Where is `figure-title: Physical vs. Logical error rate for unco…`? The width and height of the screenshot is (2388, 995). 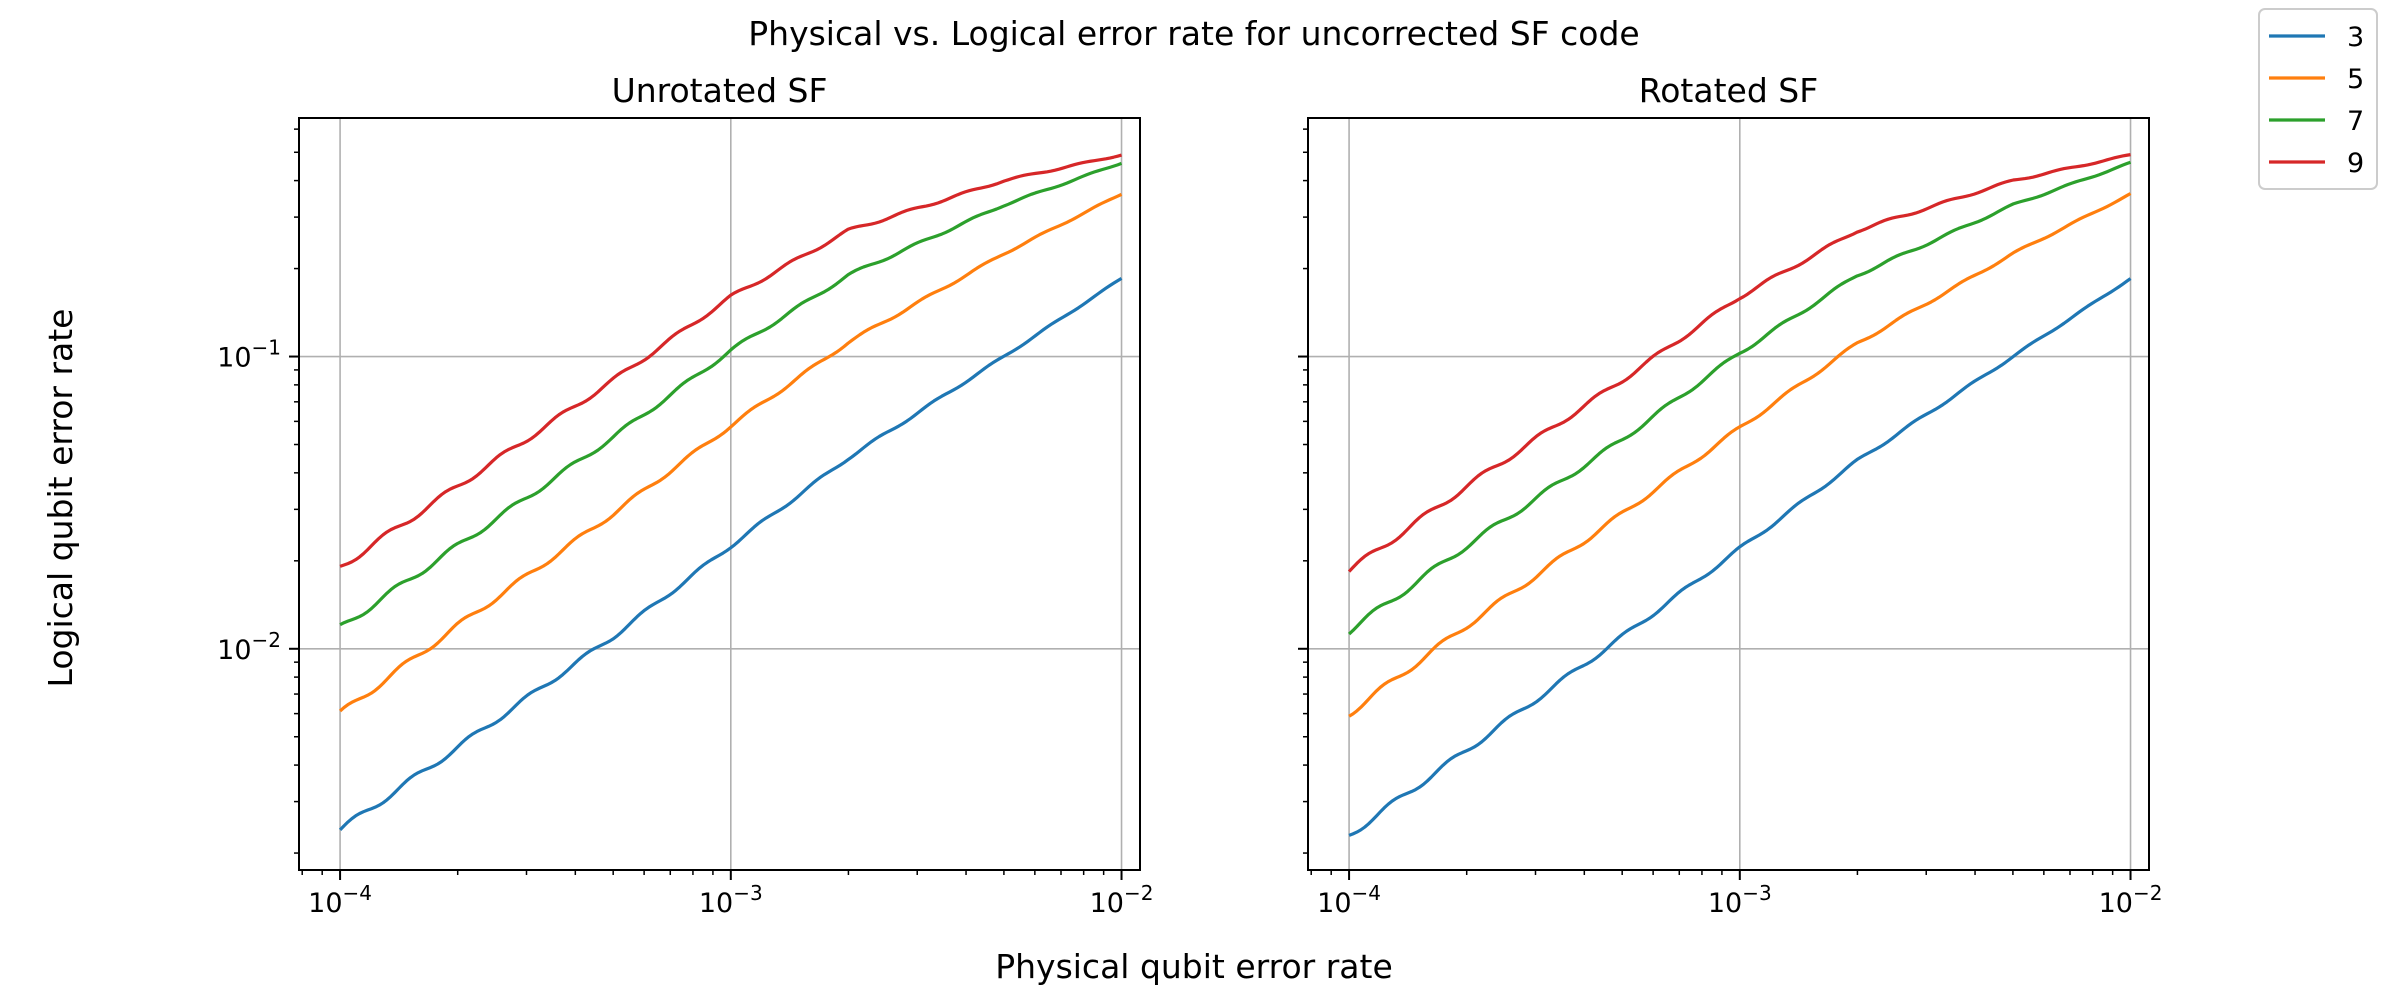
figure-title: Physical vs. Logical error rate for unco… is located at coordinates (1193, 33).